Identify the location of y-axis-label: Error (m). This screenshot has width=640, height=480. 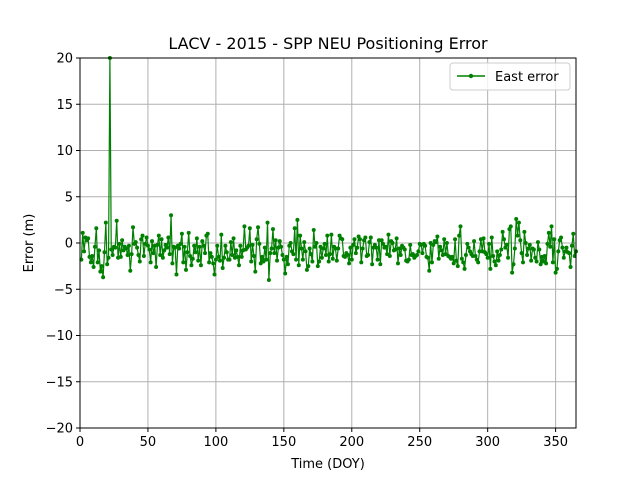
(29, 243).